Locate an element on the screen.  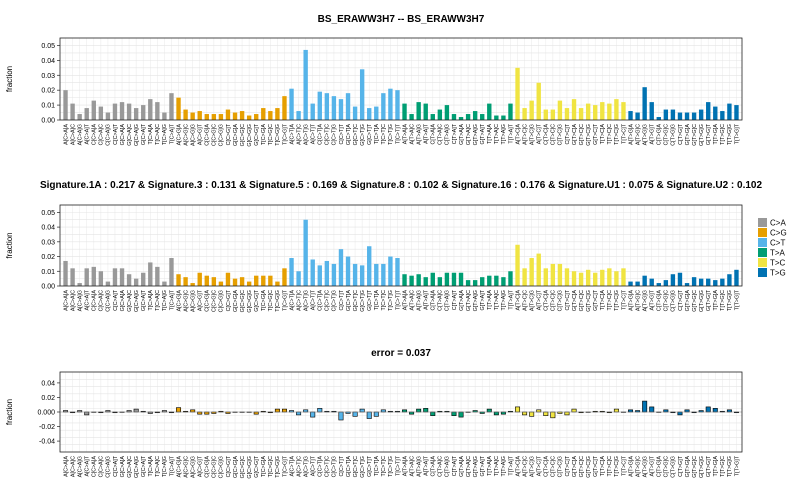
x-tick-label: C[T>A]A is located at coordinates (434, 300).